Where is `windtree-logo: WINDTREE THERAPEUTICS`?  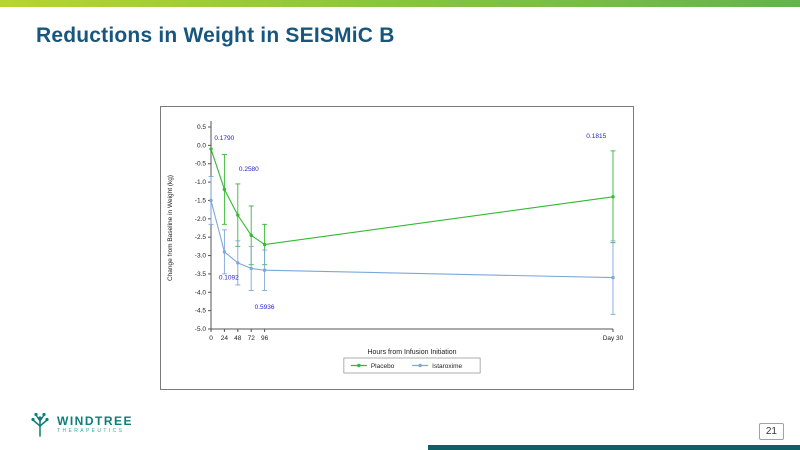 windtree-logo: WINDTREE THERAPEUTICS is located at coordinates (80, 425).